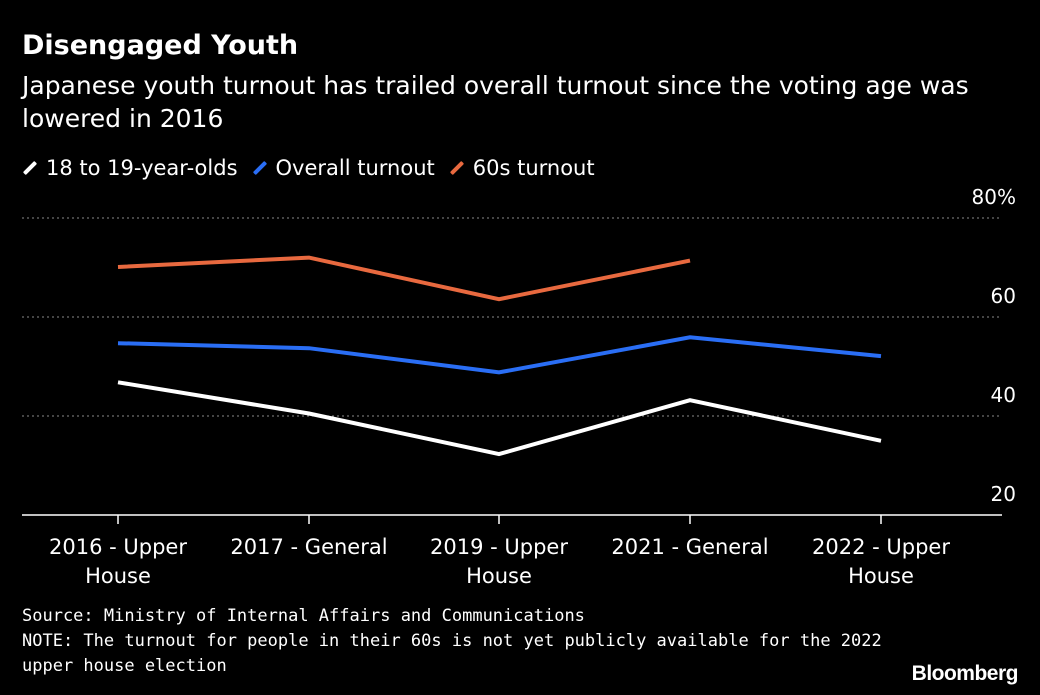  What do you see at coordinates (499, 547) in the screenshot?
I see `x-tick-label-line: 2019 - Upper` at bounding box center [499, 547].